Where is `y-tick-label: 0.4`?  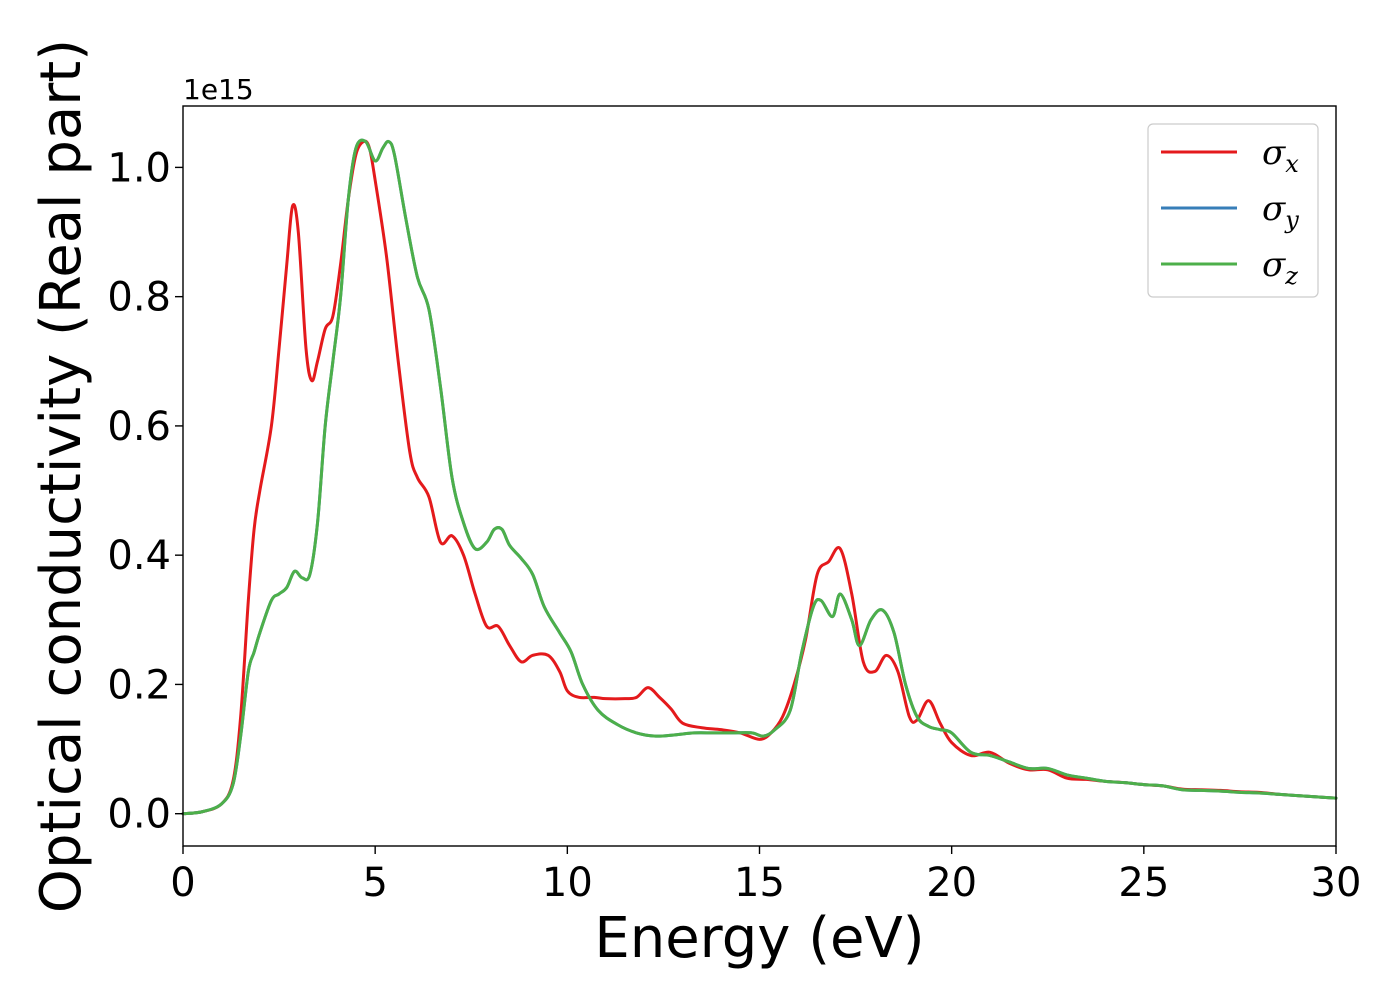
y-tick-label: 0.4 is located at coordinates (139, 556).